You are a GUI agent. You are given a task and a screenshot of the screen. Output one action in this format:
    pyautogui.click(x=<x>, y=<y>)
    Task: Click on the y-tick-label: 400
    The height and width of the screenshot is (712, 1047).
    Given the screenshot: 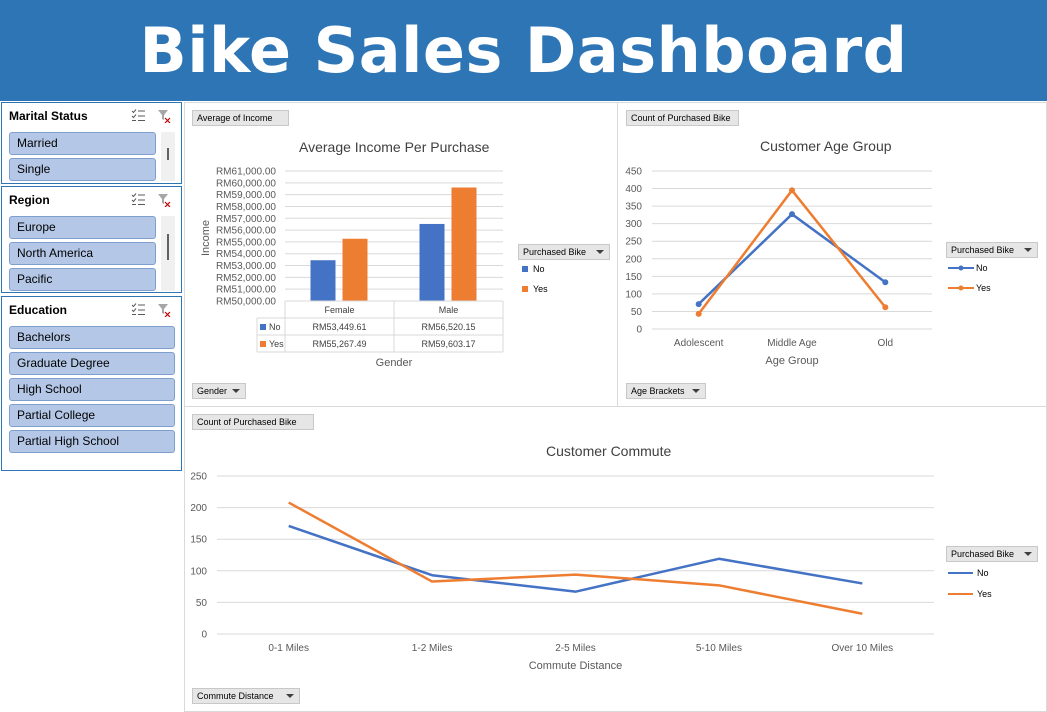 What is the action you would take?
    pyautogui.click(x=633, y=189)
    